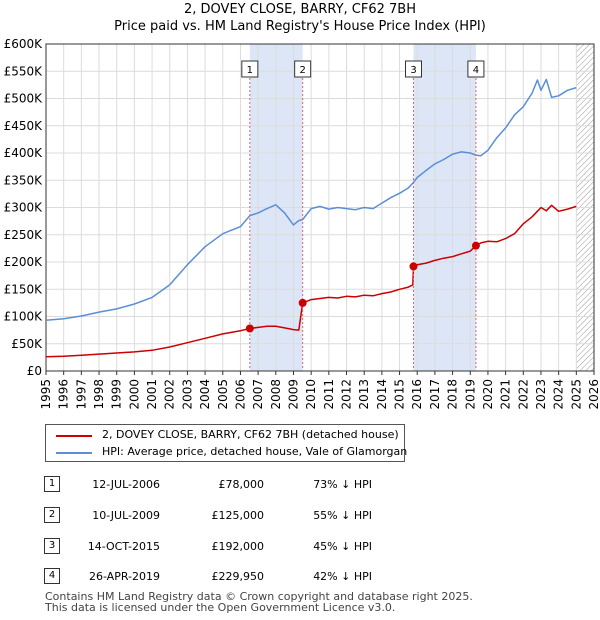 This screenshot has width=600, height=620. What do you see at coordinates (52, 576) in the screenshot?
I see `transaction-number: 4` at bounding box center [52, 576].